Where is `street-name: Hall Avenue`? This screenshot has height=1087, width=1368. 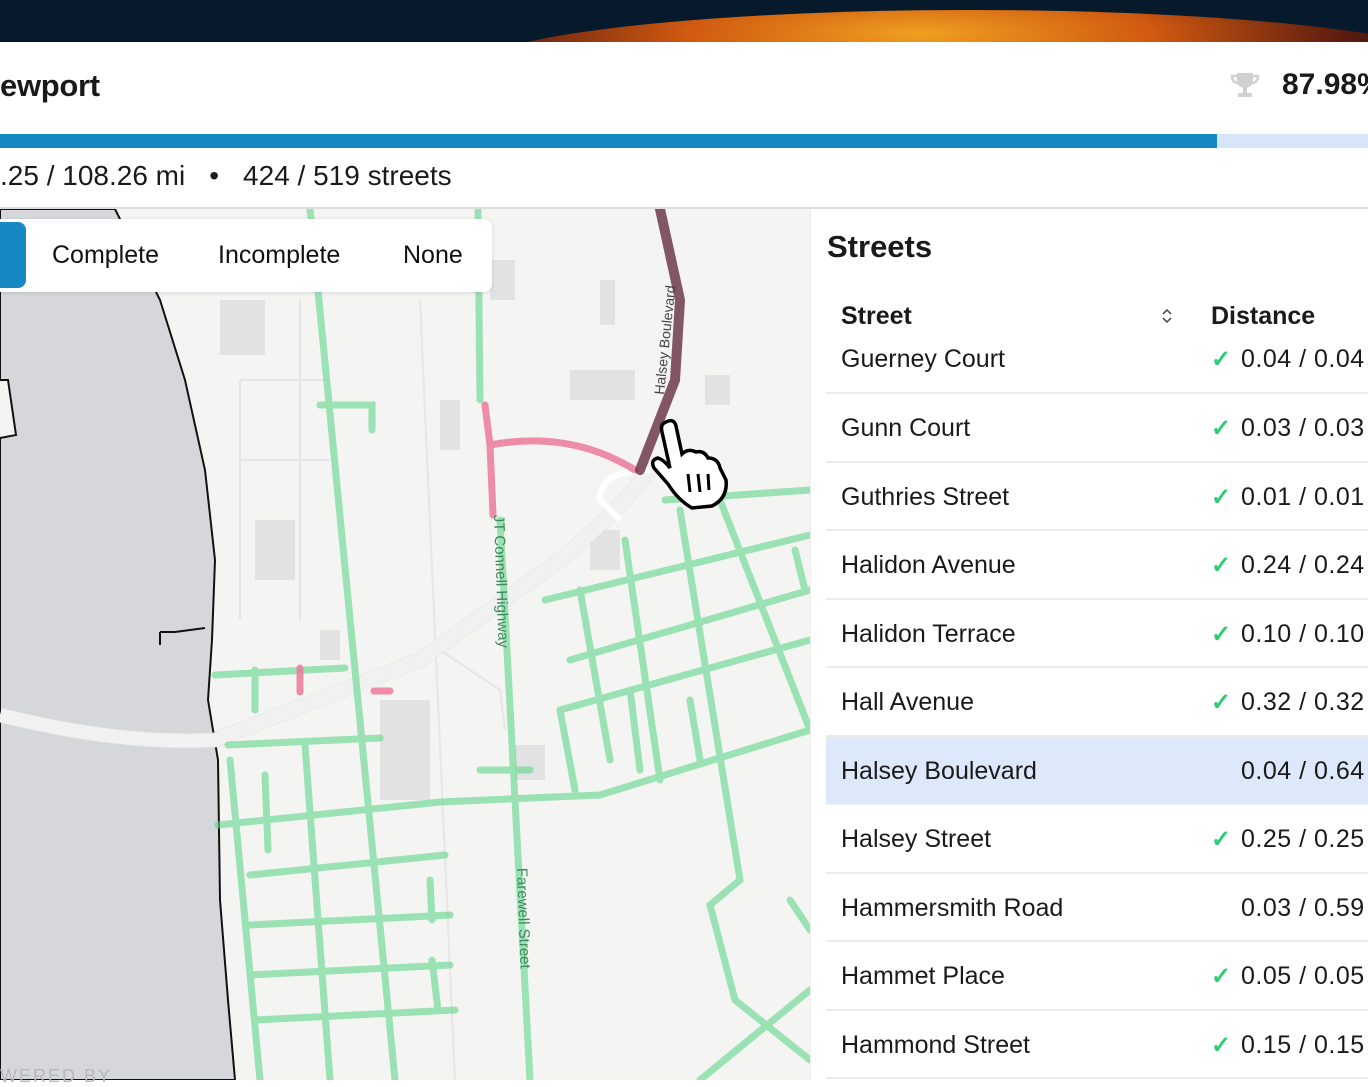 street-name: Hall Avenue is located at coordinates (907, 702).